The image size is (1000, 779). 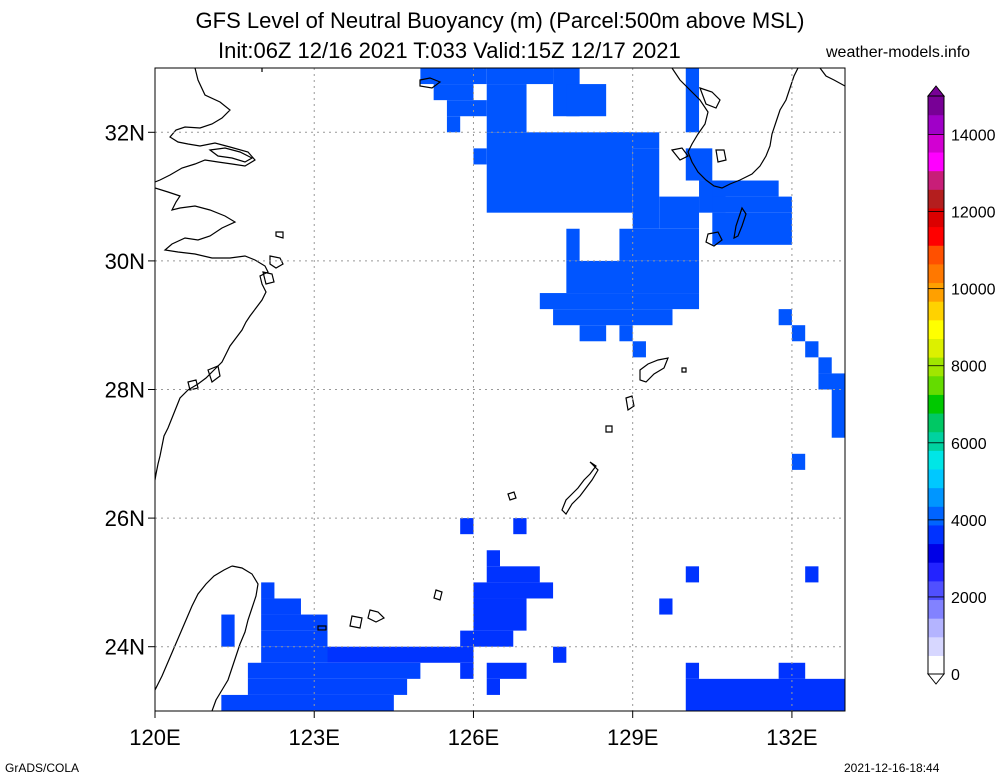 What do you see at coordinates (512, 496) in the screenshot?
I see `island-kume` at bounding box center [512, 496].